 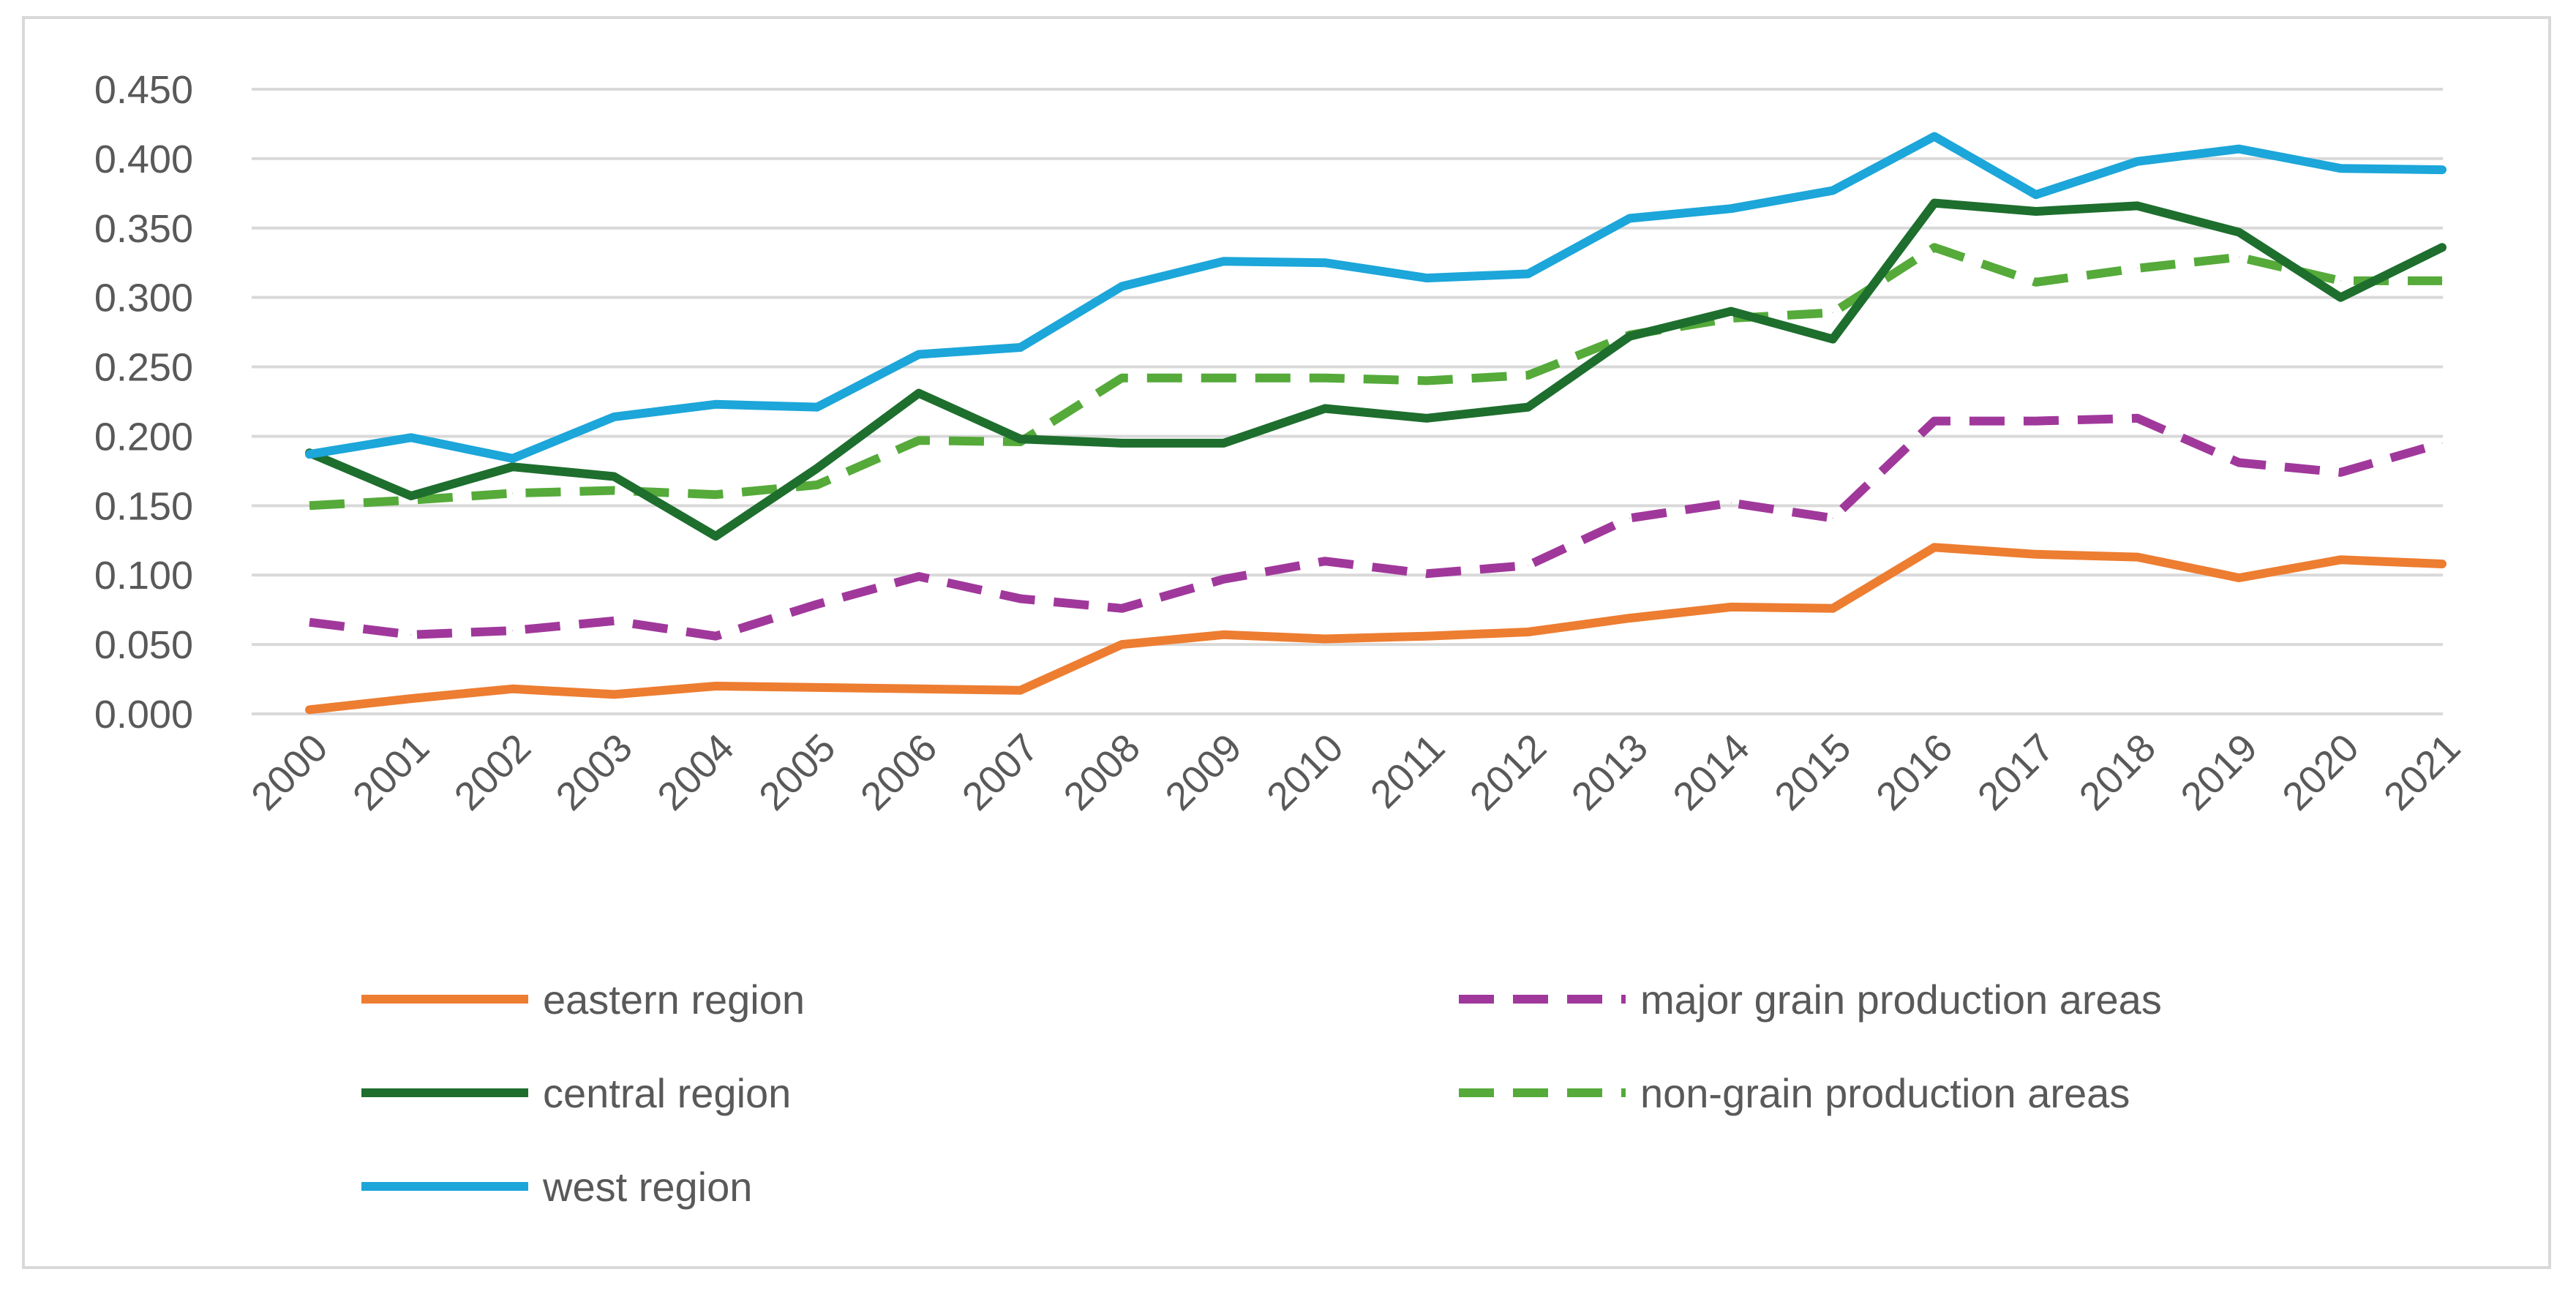 I want to click on x-tick-label: 2007, so click(x=1000, y=772).